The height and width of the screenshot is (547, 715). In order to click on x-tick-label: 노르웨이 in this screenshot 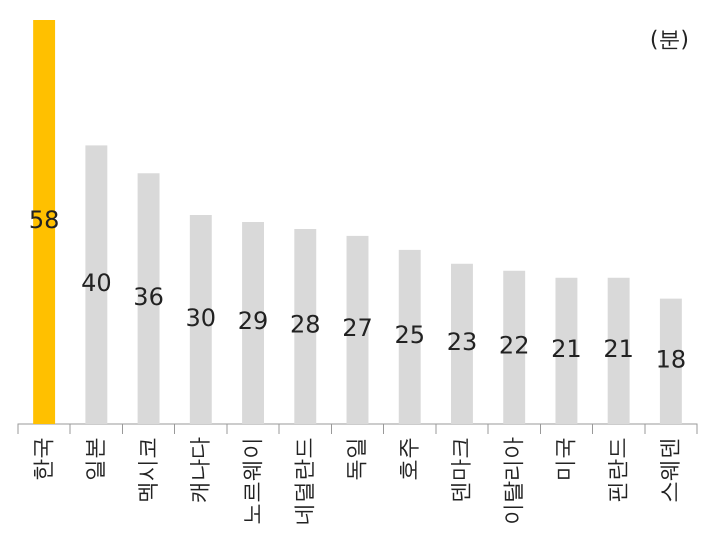, I will do `click(252, 481)`.